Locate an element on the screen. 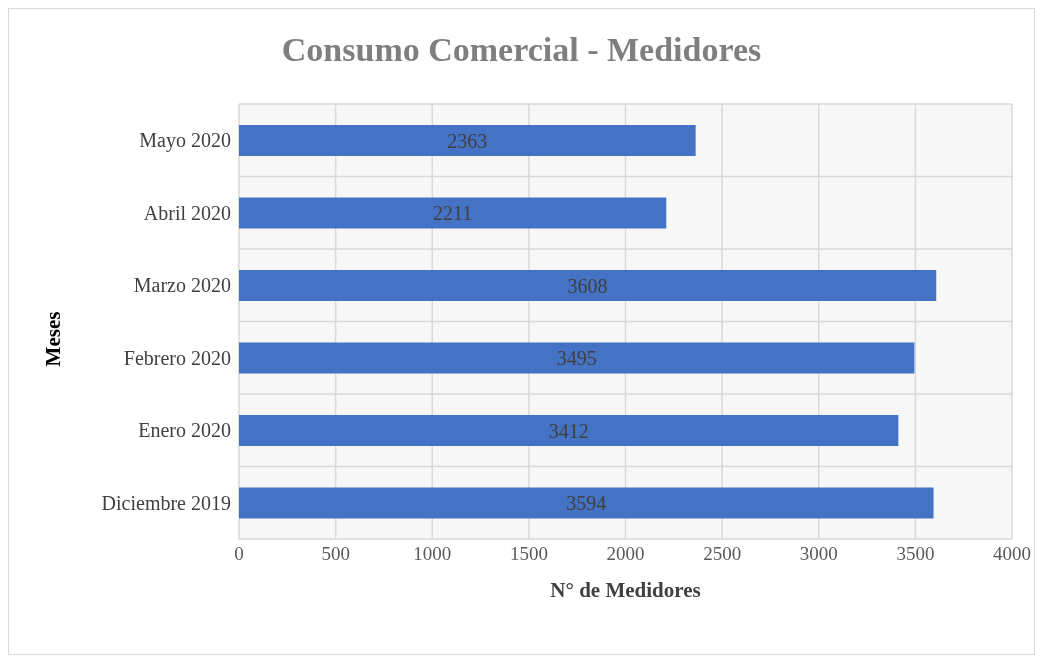 The image size is (1043, 663). y-tick-label: Abril 2020 is located at coordinates (187, 212).